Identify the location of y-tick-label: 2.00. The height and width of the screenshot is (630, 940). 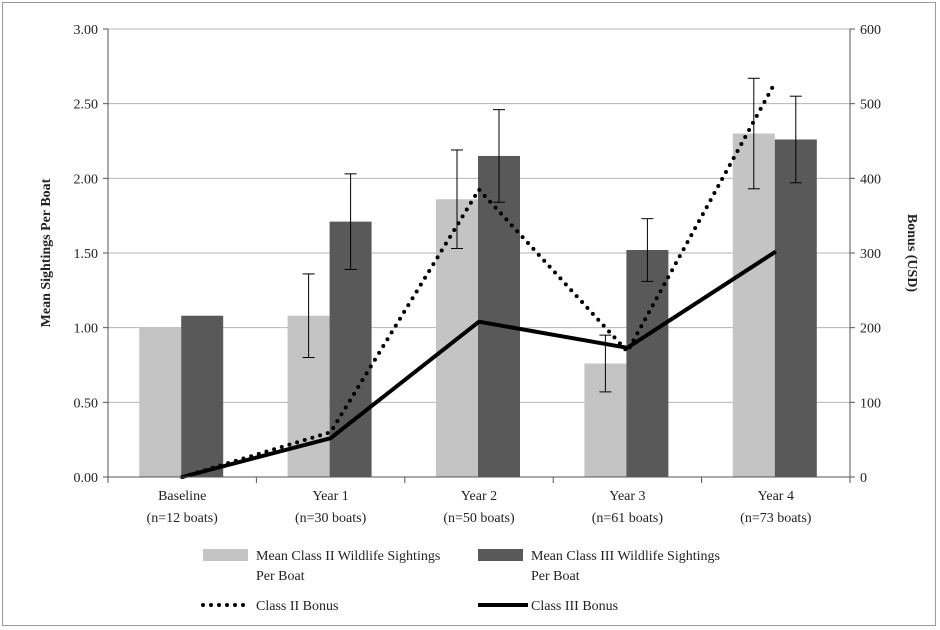
(86, 179).